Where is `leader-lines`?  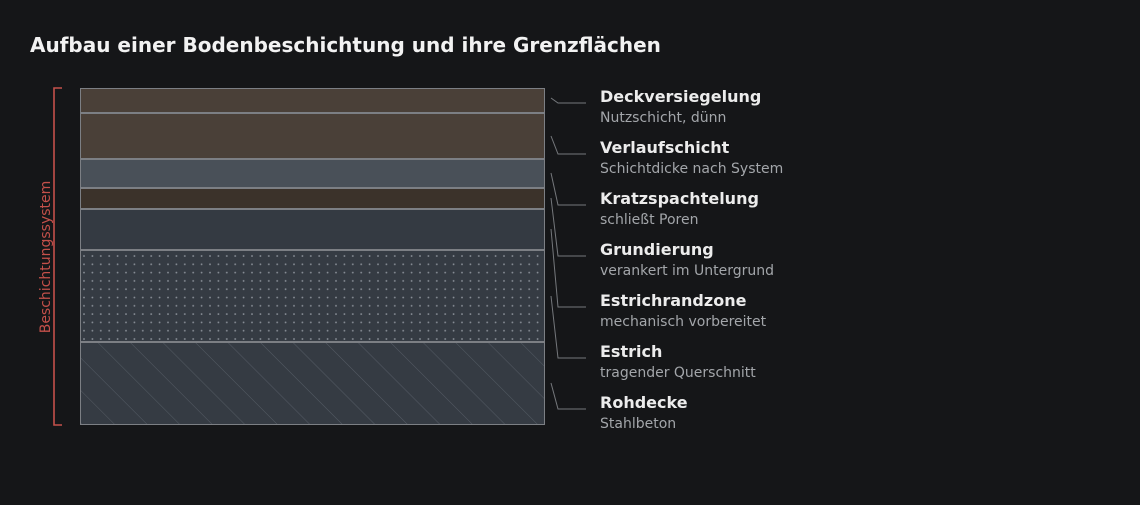 leader-lines is located at coordinates (568, 253).